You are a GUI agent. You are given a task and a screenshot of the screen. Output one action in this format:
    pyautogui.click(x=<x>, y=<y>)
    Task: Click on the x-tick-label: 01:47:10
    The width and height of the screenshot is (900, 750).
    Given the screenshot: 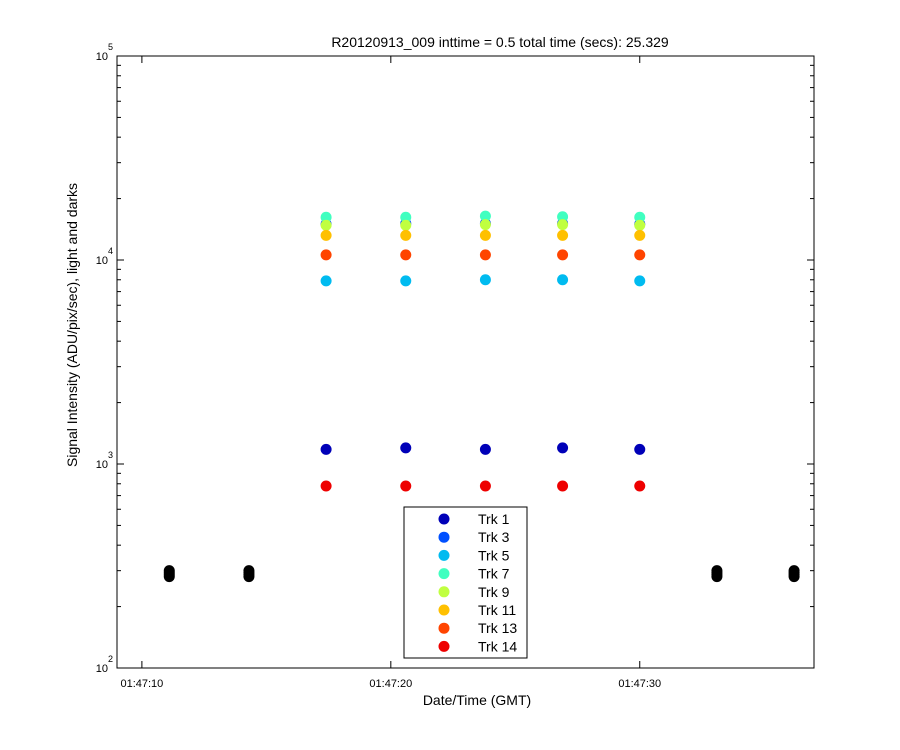 What is the action you would take?
    pyautogui.click(x=141, y=684)
    